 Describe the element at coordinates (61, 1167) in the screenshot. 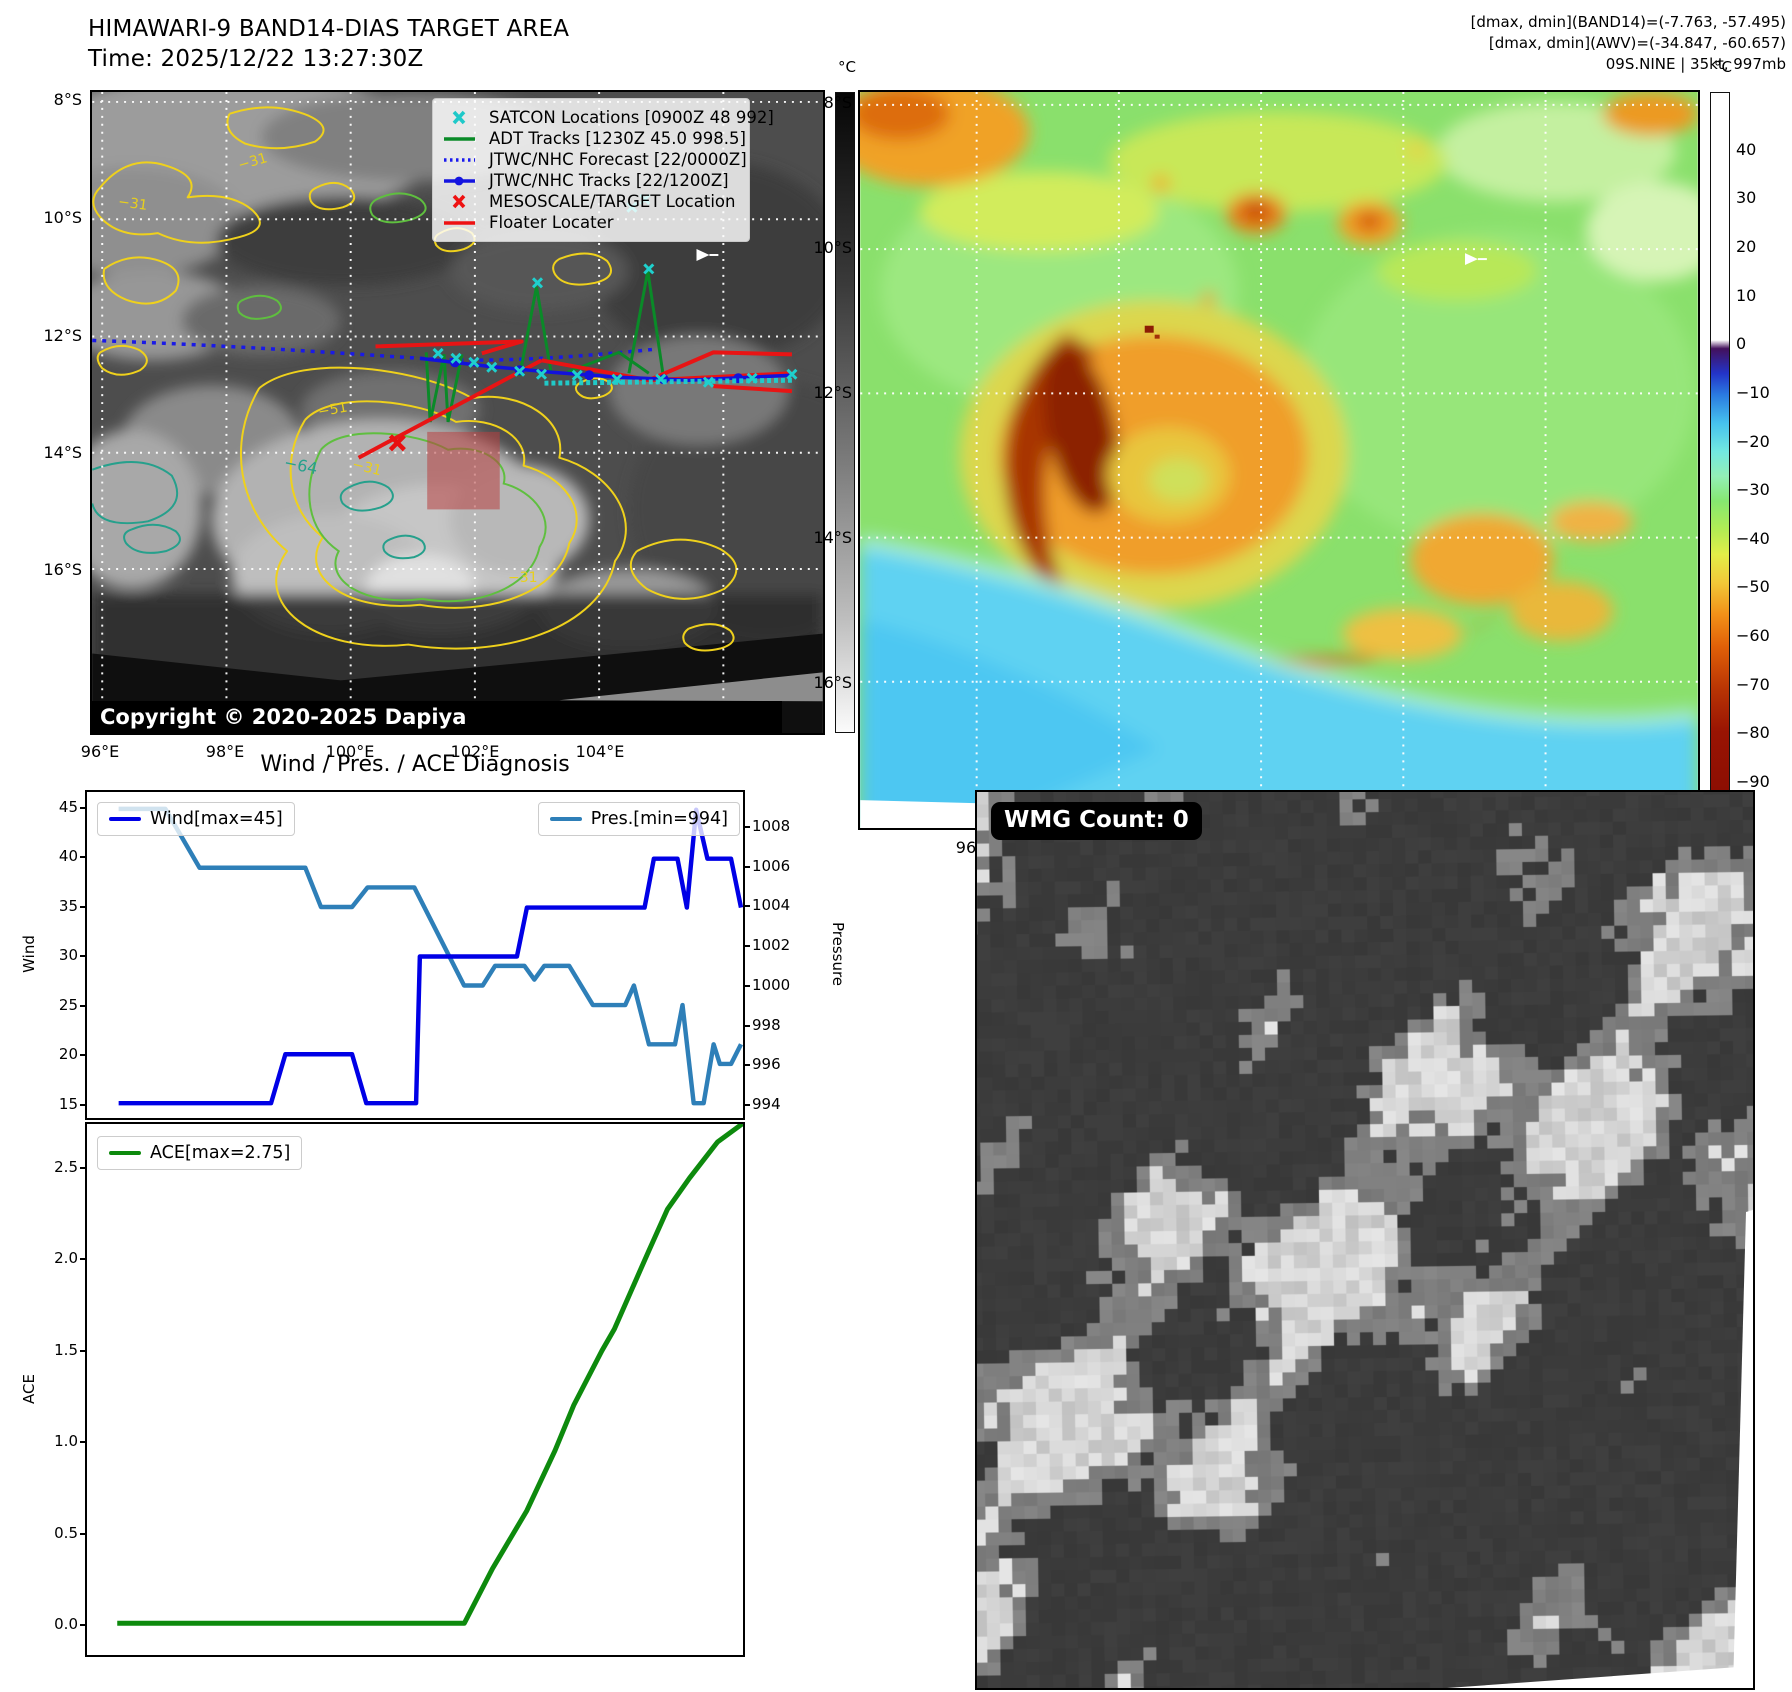

I see `ace-ytick: 2.5` at that location.